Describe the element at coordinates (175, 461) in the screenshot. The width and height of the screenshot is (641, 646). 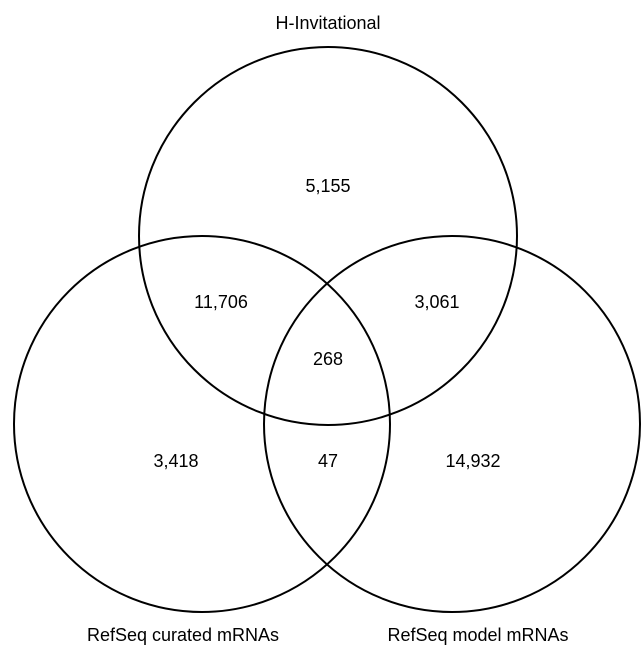
I see `region-count: 3,418` at that location.